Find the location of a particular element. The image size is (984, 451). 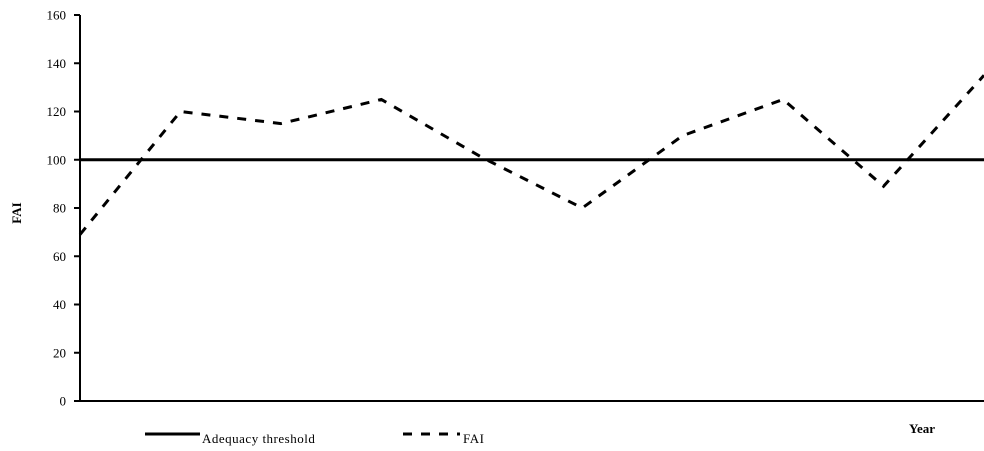

y-tick-label: 80 is located at coordinates (59, 208).